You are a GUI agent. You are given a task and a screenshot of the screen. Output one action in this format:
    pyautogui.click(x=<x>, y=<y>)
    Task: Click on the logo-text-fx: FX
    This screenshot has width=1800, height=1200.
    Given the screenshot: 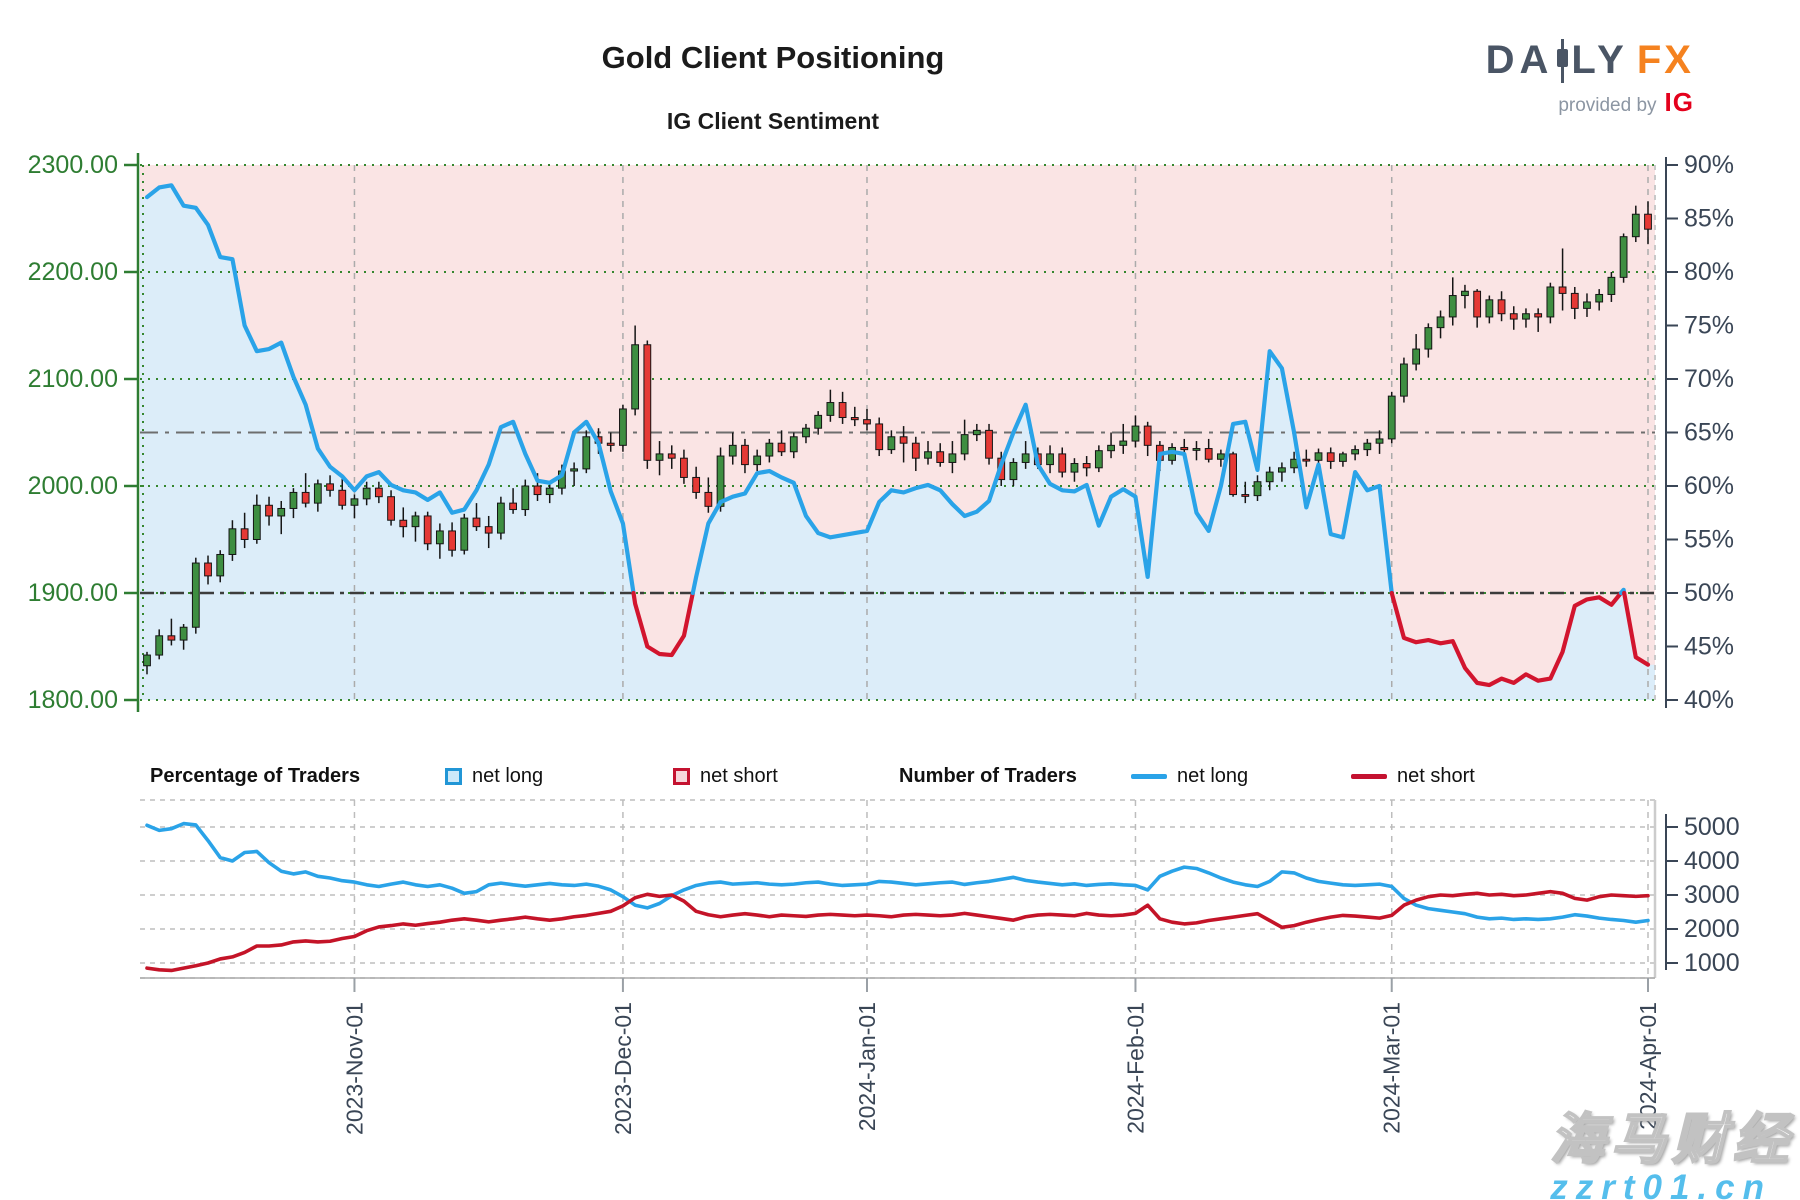 What is the action you would take?
    pyautogui.click(x=1665, y=60)
    